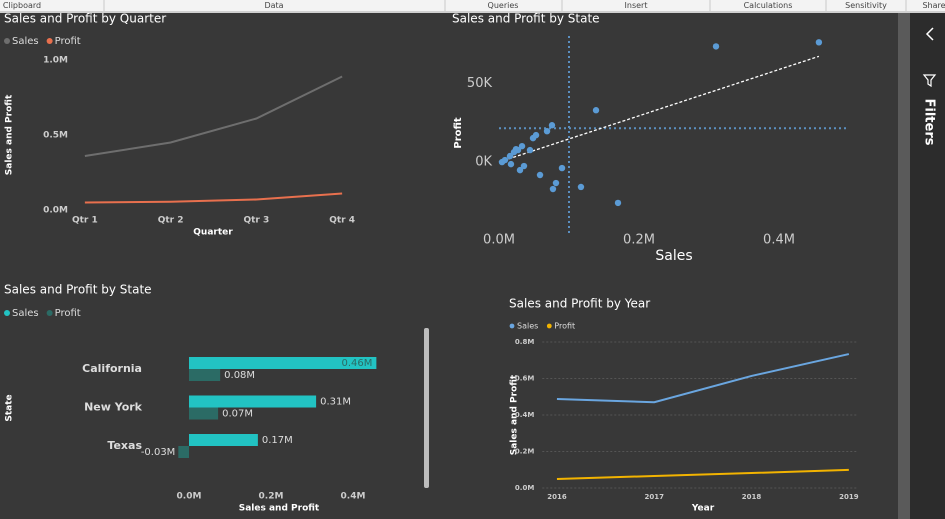 The height and width of the screenshot is (519, 945). Describe the element at coordinates (929, 81) in the screenshot. I see `filter-icon` at that location.